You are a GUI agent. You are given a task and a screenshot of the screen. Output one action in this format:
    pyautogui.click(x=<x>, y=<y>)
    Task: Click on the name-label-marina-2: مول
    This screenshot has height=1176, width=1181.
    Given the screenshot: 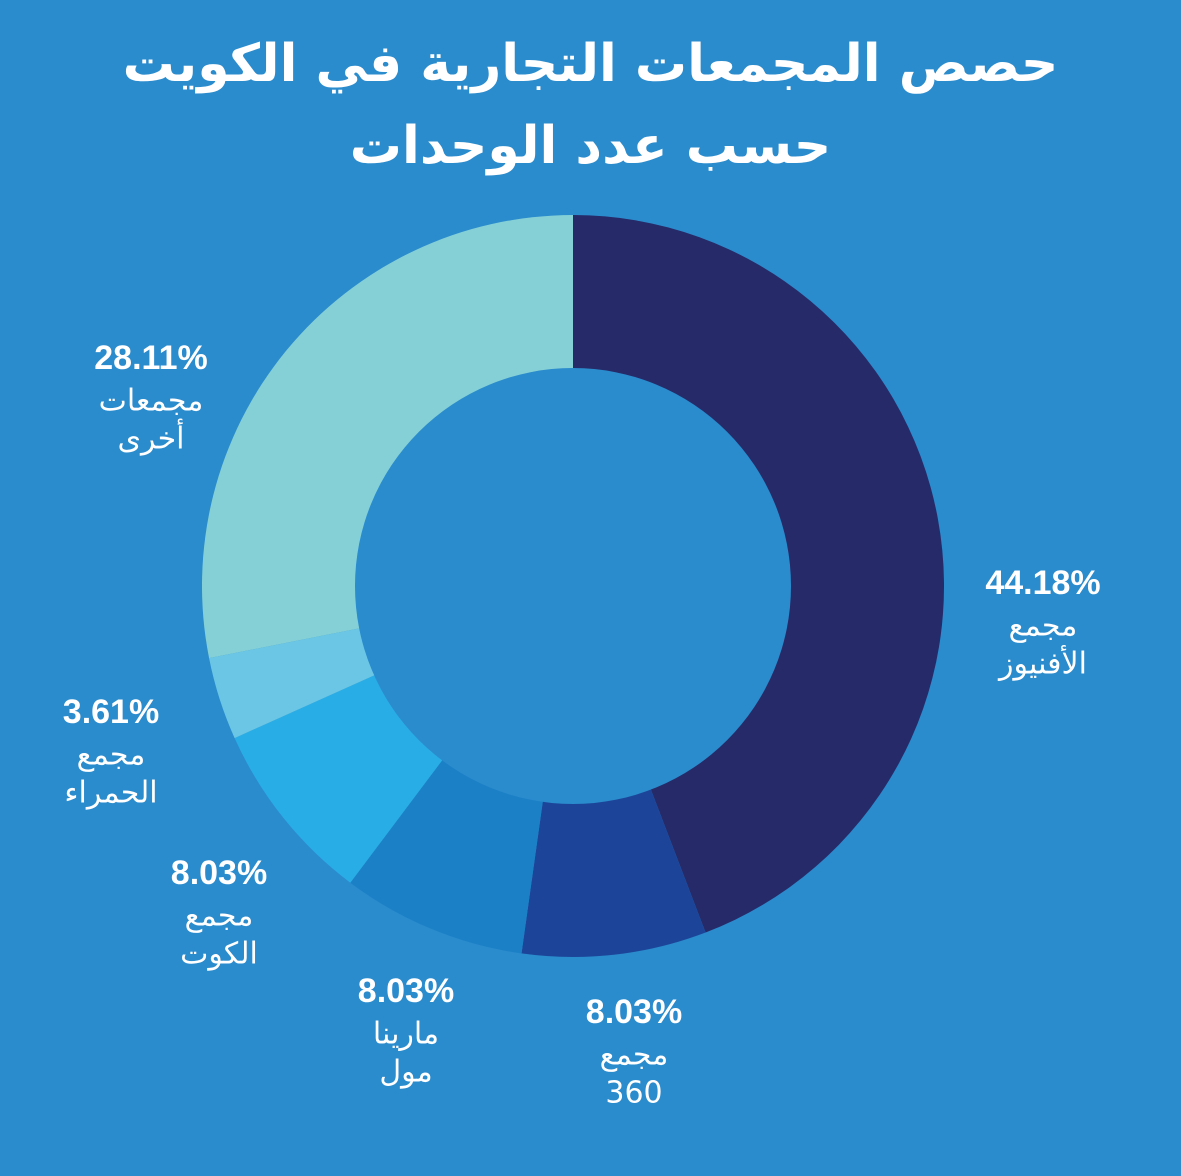 What is the action you would take?
    pyautogui.click(x=405, y=1072)
    